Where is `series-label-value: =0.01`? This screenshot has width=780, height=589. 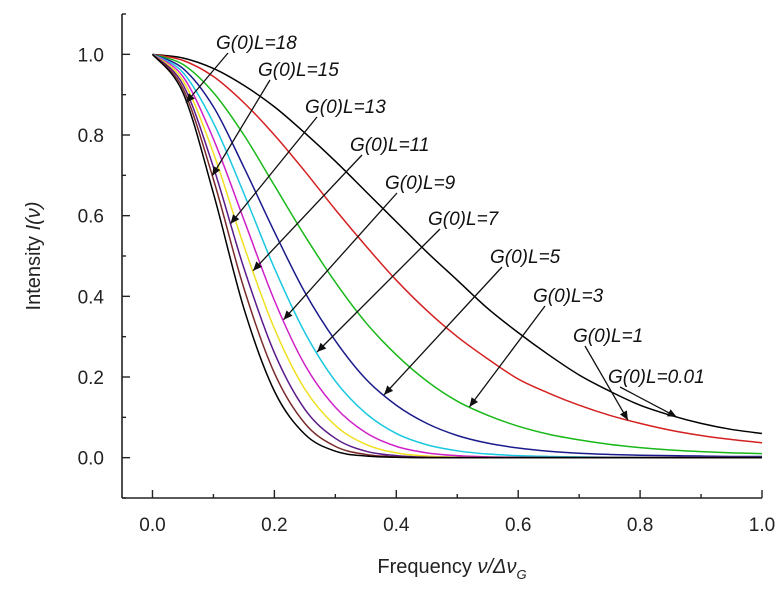
series-label-value: =0.01 is located at coordinates (681, 377).